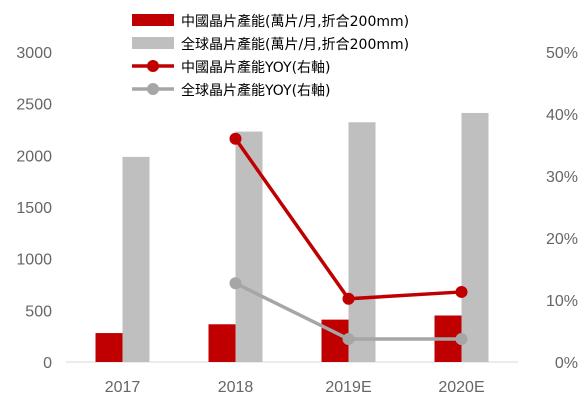  Describe the element at coordinates (34, 260) in the screenshot. I see `y-left-tick-label: 1000` at that location.